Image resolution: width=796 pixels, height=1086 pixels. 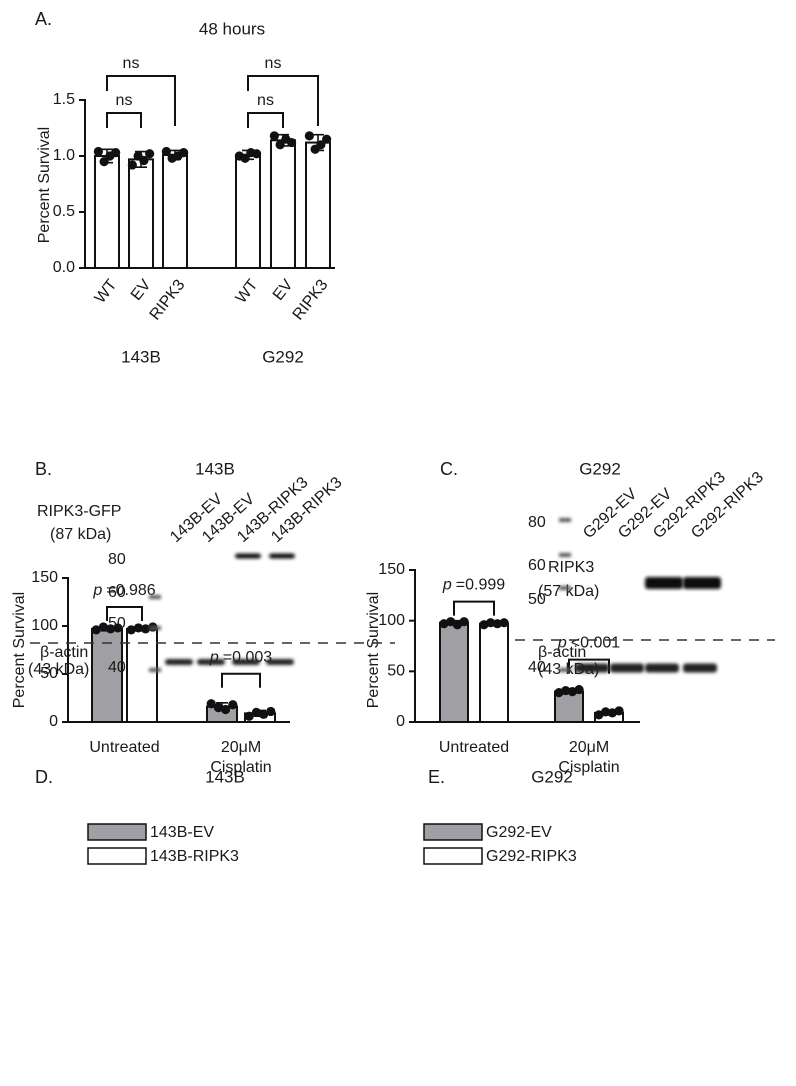 What do you see at coordinates (600, 468) in the screenshot?
I see `blot-title: G292` at bounding box center [600, 468].